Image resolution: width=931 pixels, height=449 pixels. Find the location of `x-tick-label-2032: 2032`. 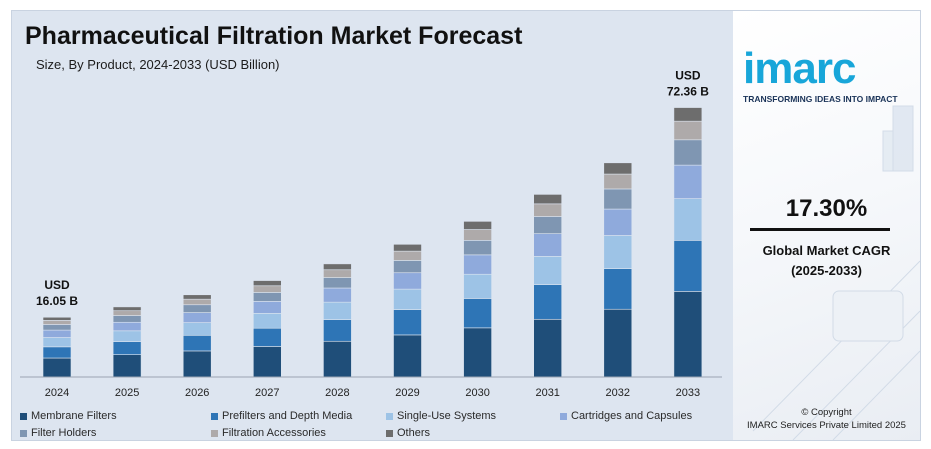

x-tick-label-2032: 2032 is located at coordinates (618, 393).